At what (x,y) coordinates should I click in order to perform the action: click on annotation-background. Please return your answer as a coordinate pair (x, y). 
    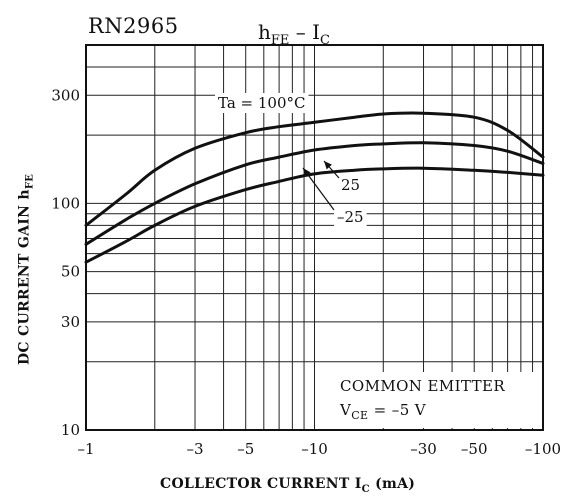
    Looking at the image, I should click on (437, 400).